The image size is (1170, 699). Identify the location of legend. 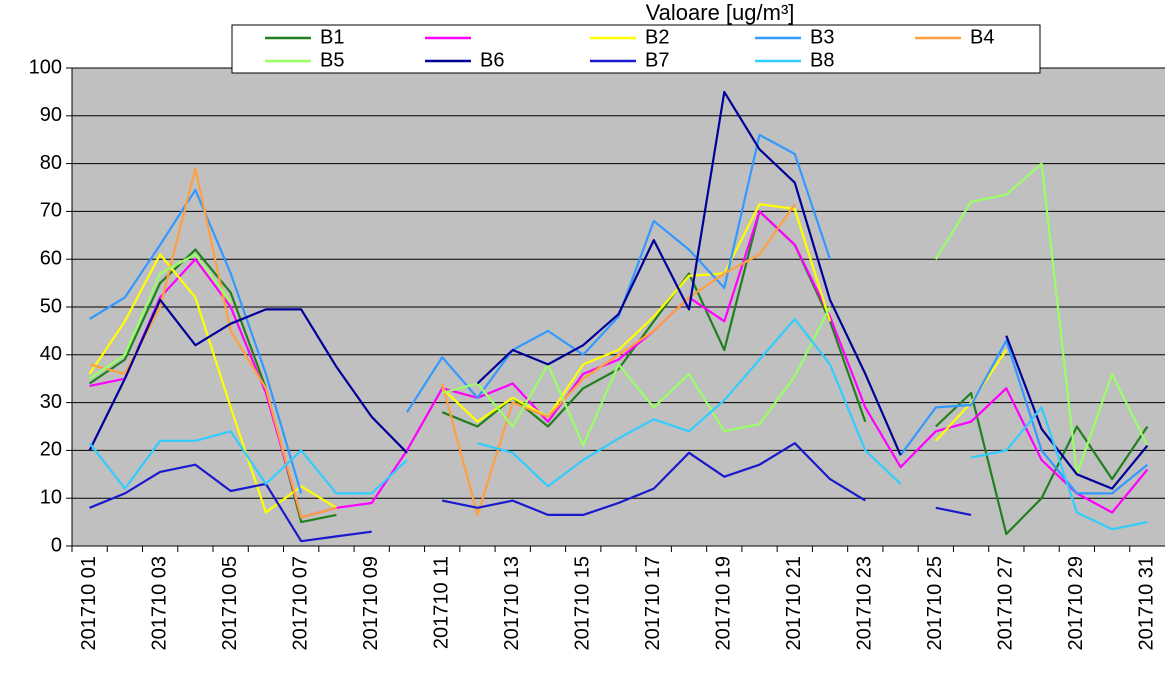
(636, 49).